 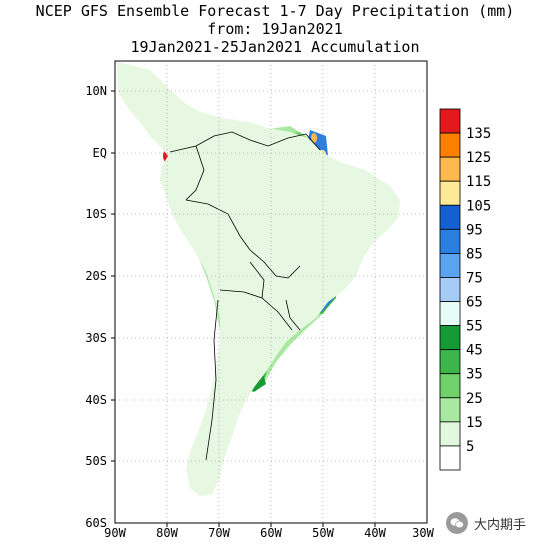 I want to click on lat-label-20s: 20S, so click(x=96, y=276).